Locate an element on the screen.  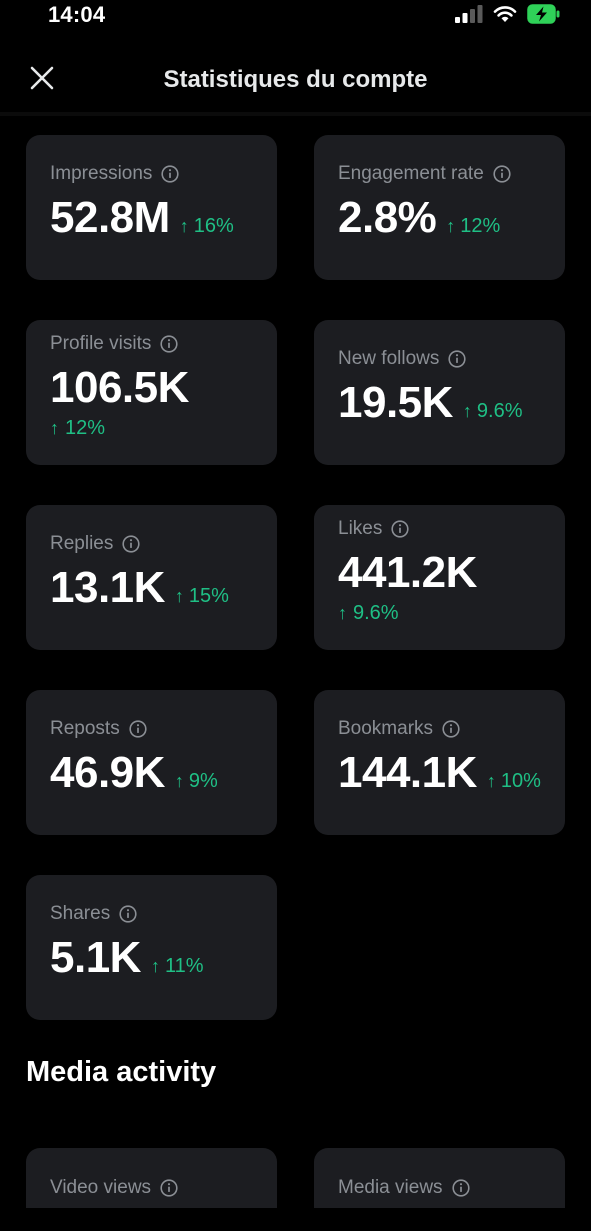
stat-label-row: Engagement rate is located at coordinates (424, 174).